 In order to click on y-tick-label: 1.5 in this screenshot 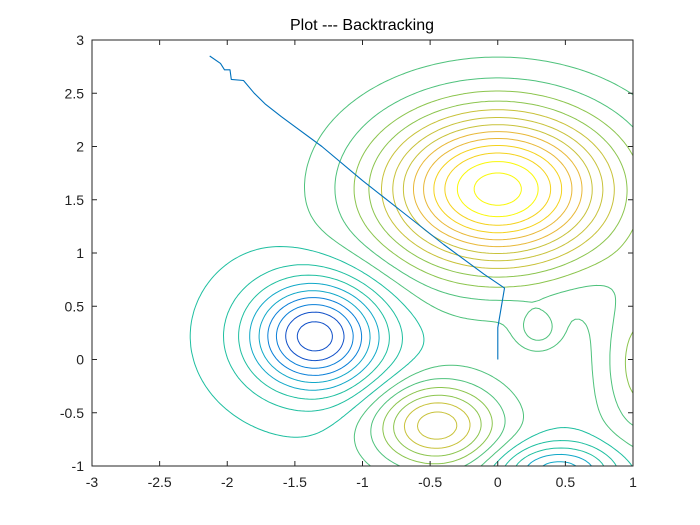, I will do `click(75, 200)`.